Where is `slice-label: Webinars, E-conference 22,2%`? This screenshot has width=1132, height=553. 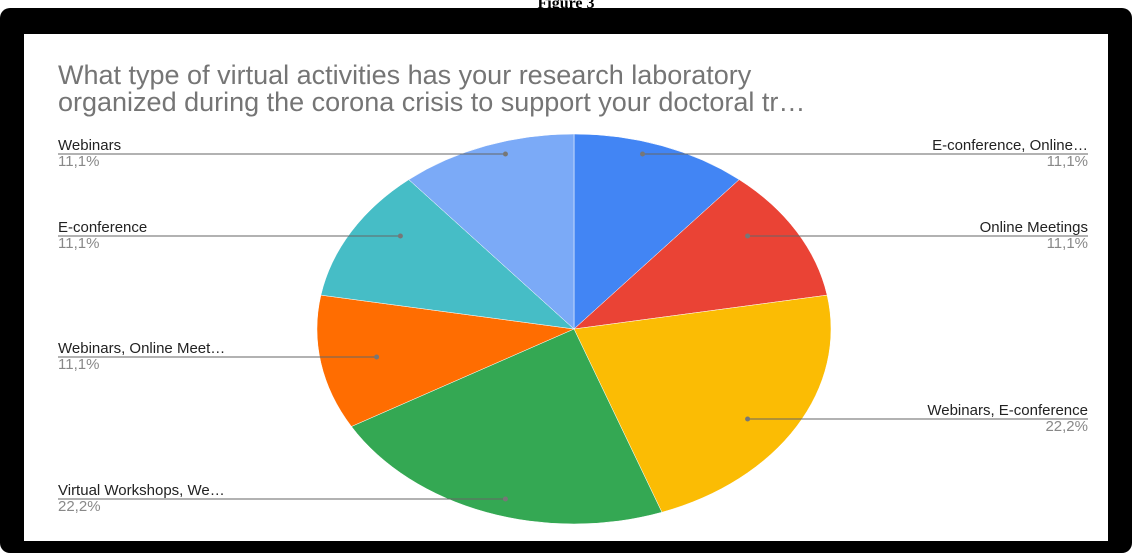 slice-label: Webinars, E-conference 22,2% is located at coordinates (1007, 419).